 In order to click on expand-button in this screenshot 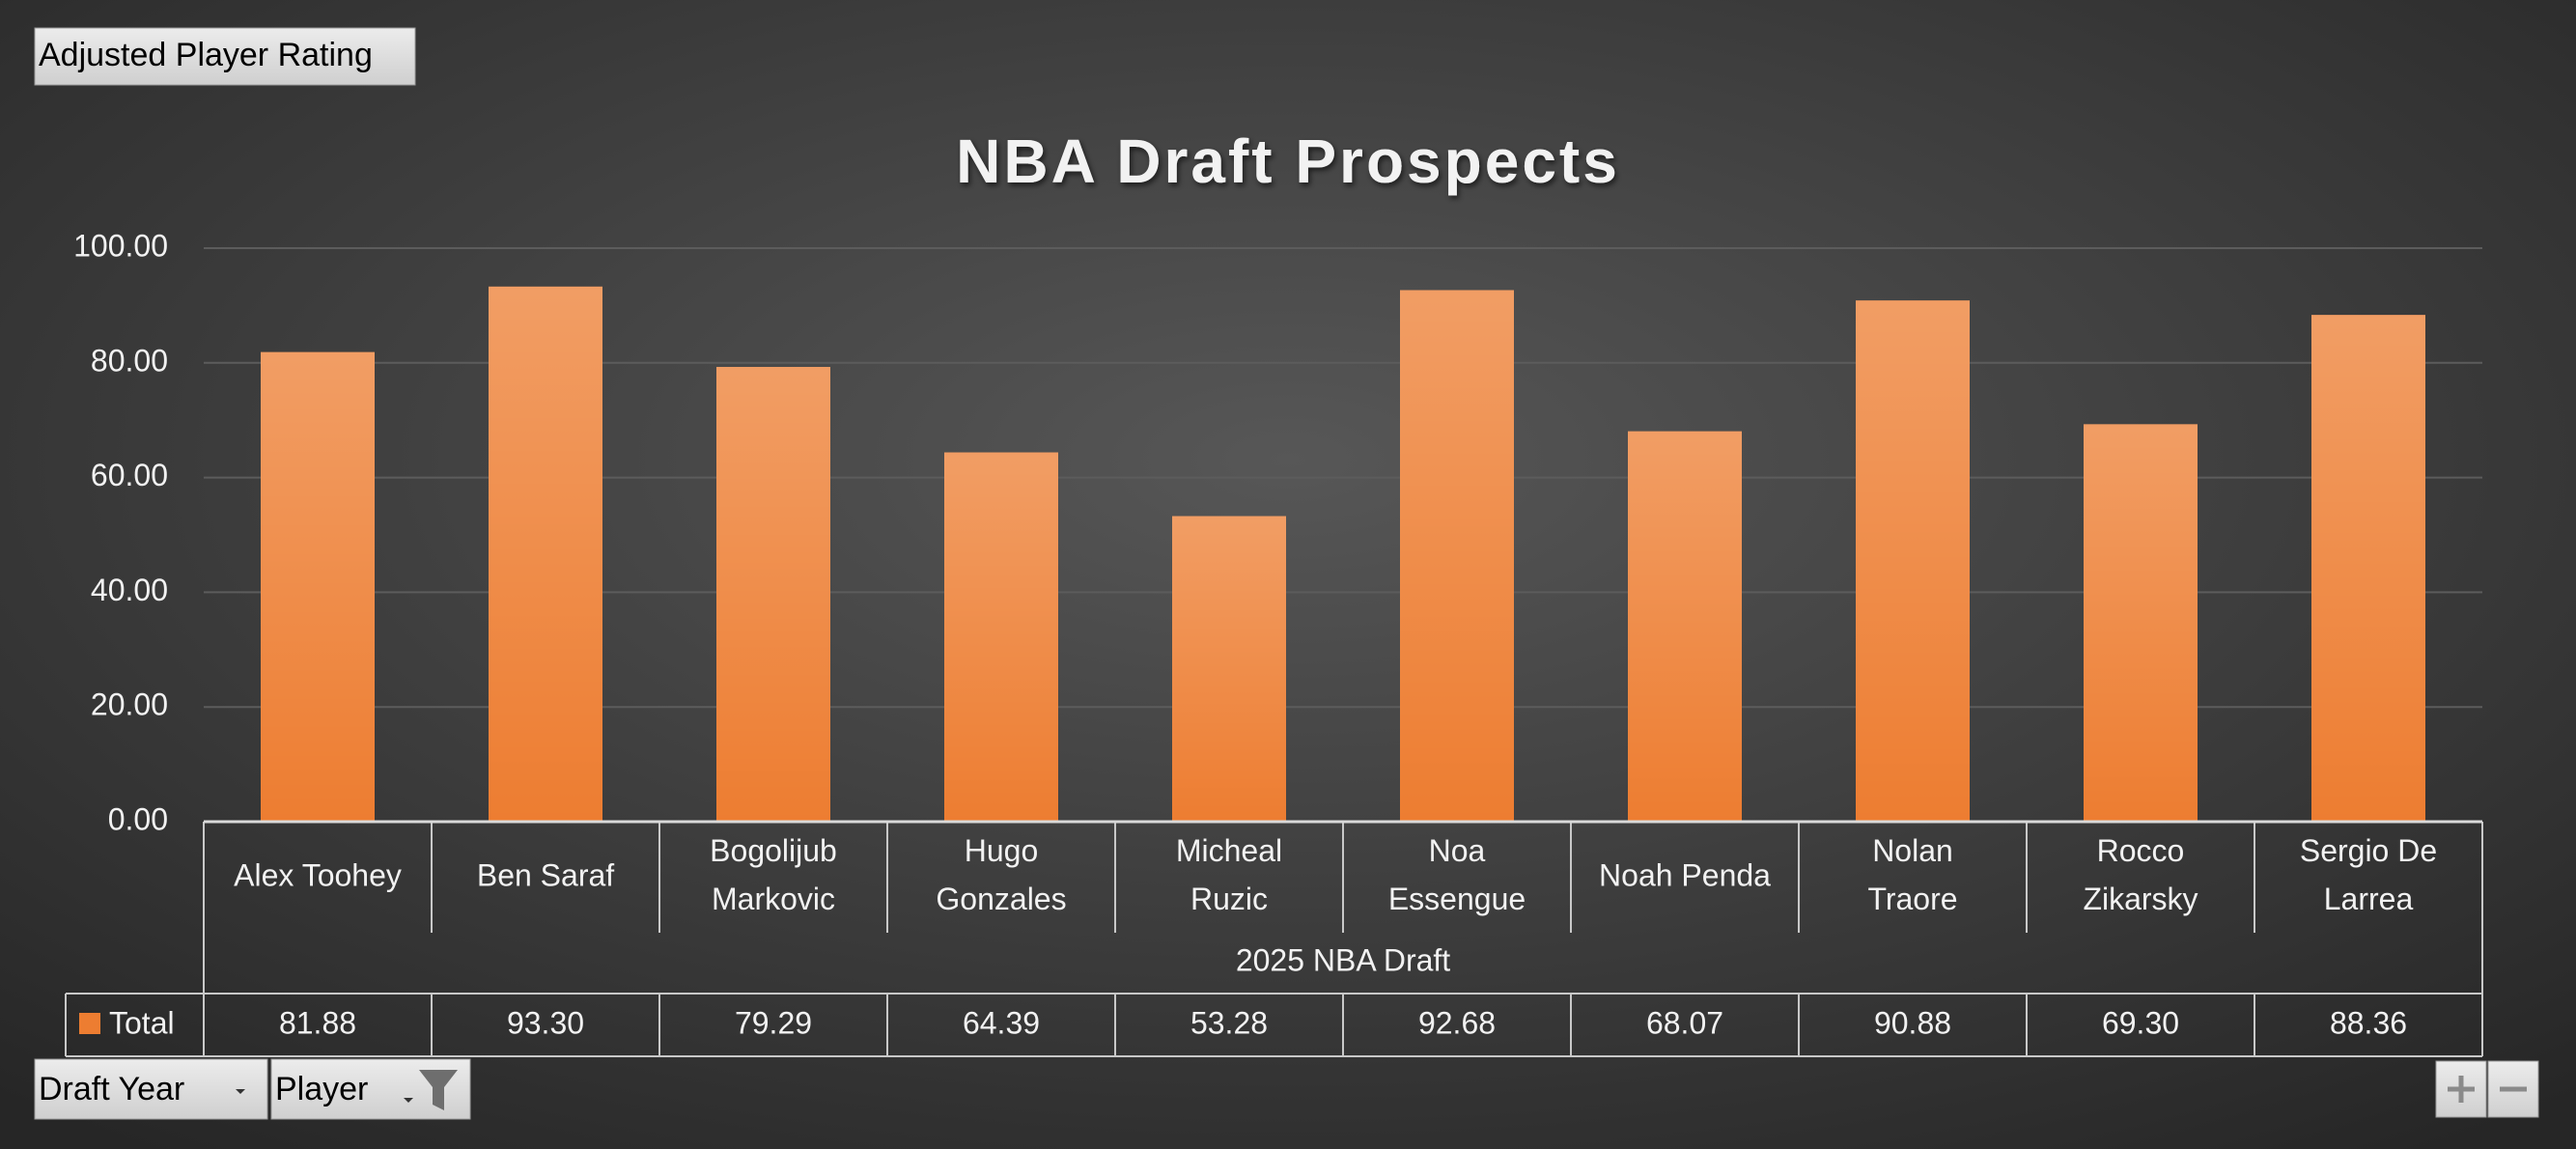, I will do `click(2461, 1089)`.